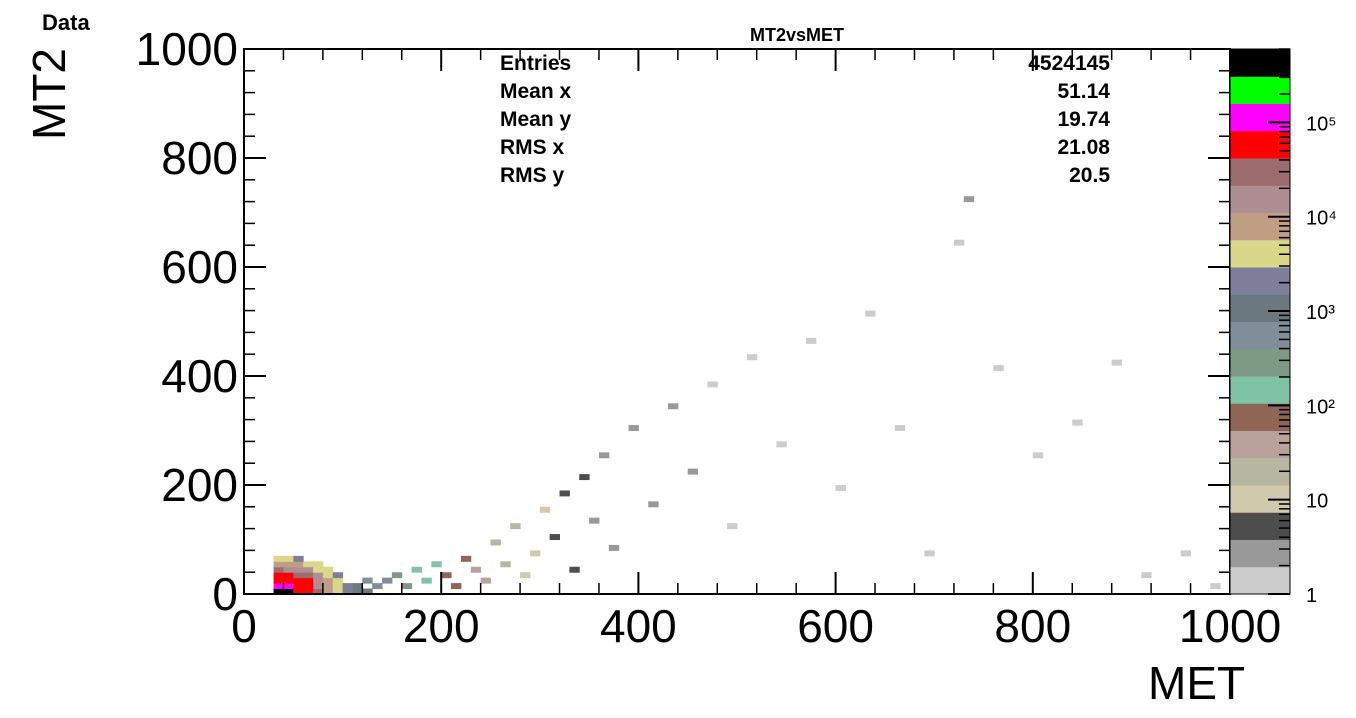 This screenshot has height=718, width=1356. What do you see at coordinates (1197, 683) in the screenshot?
I see `x-axis-label: MET` at bounding box center [1197, 683].